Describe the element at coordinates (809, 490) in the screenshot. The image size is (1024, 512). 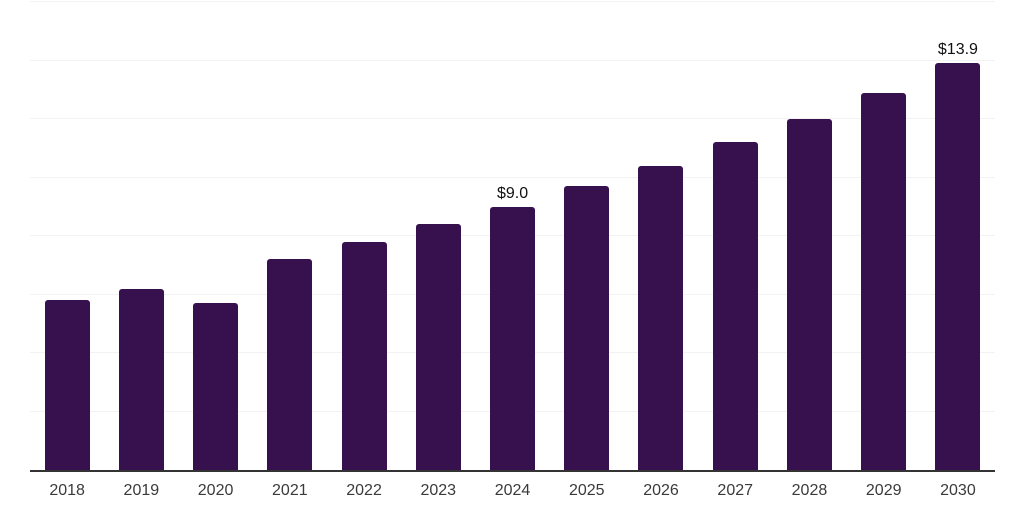
I see `x-tick-label-2028: 2028` at that location.